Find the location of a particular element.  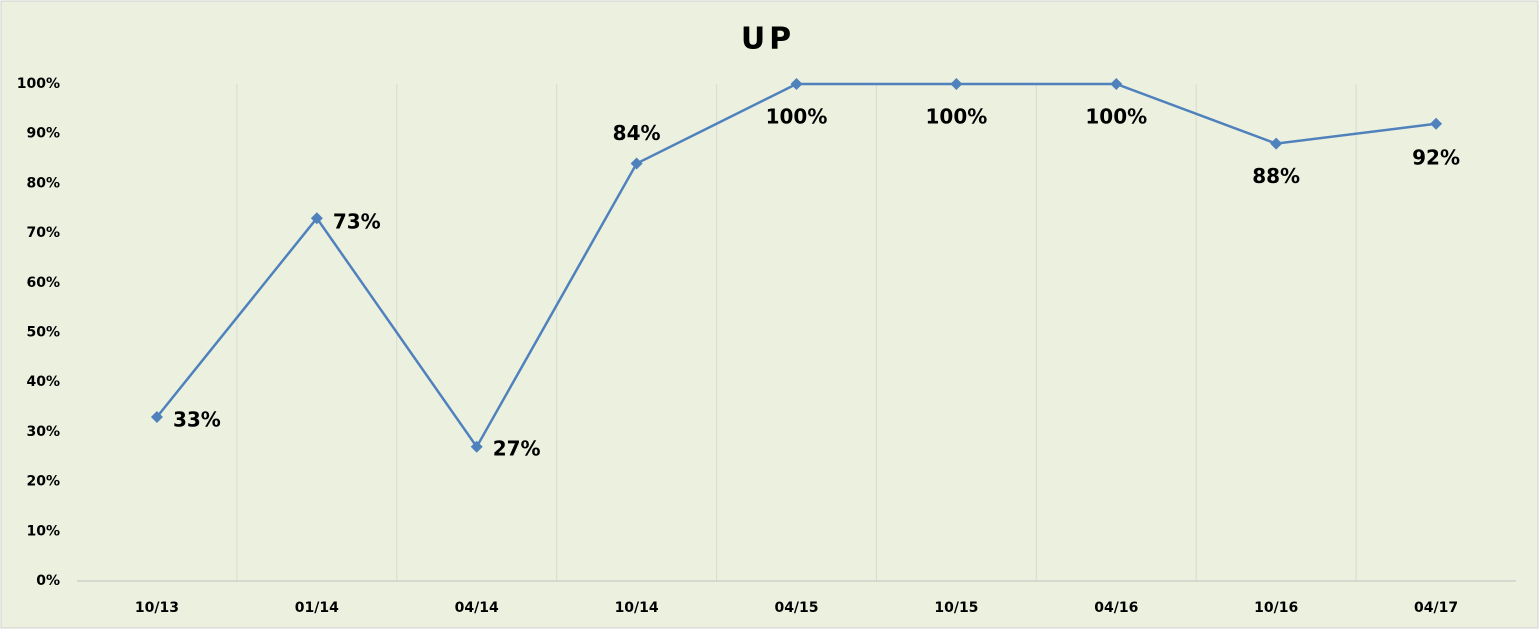

chart-title: UP is located at coordinates (768, 39).